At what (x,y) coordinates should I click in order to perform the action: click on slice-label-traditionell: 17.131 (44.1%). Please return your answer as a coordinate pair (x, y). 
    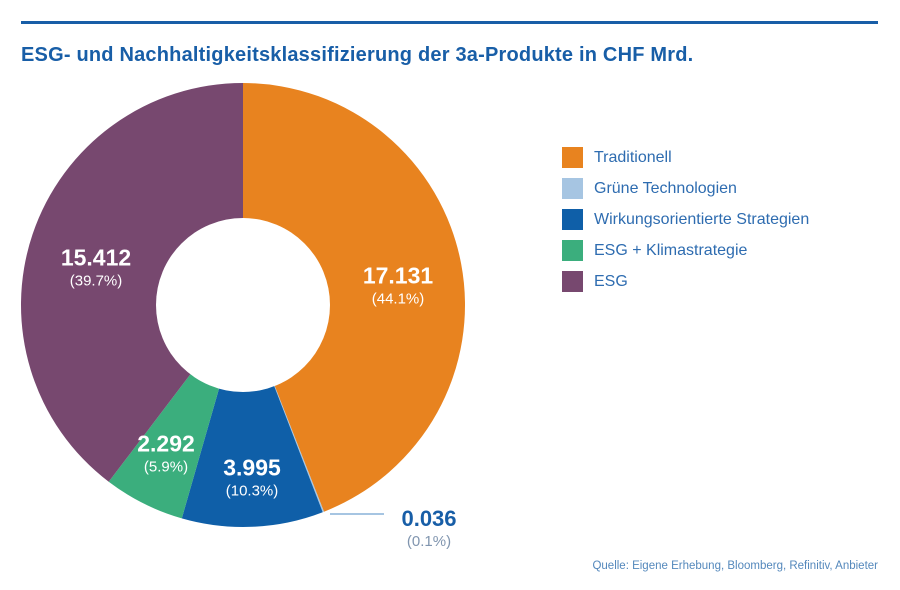
    Looking at the image, I should click on (398, 285).